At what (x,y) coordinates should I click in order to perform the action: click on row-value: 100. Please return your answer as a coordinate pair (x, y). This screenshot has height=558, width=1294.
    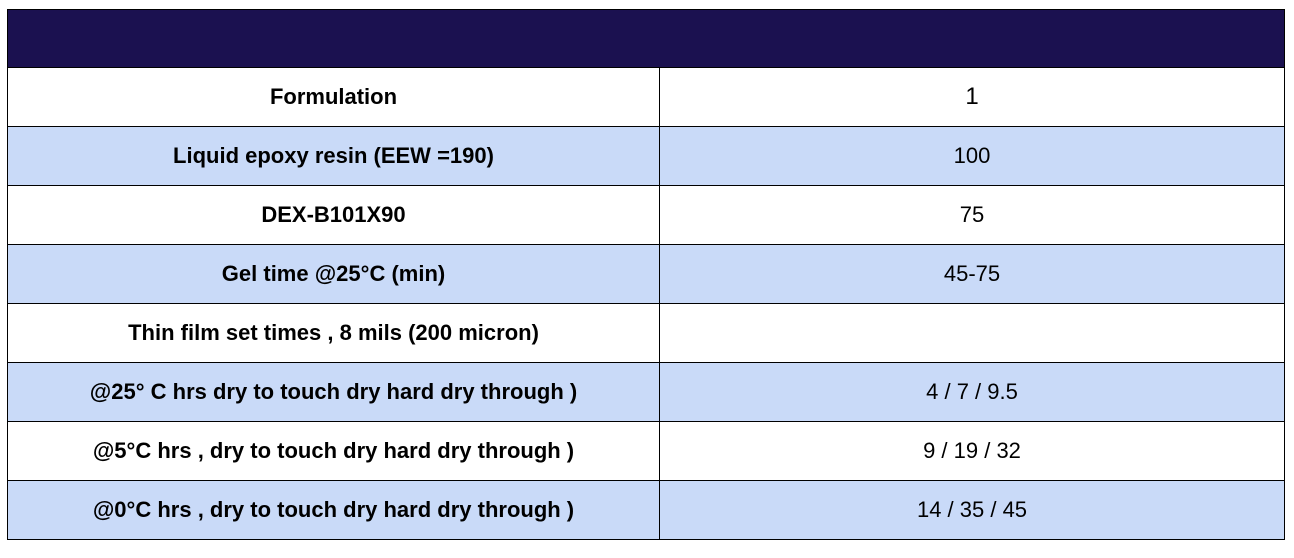
    Looking at the image, I should click on (972, 156).